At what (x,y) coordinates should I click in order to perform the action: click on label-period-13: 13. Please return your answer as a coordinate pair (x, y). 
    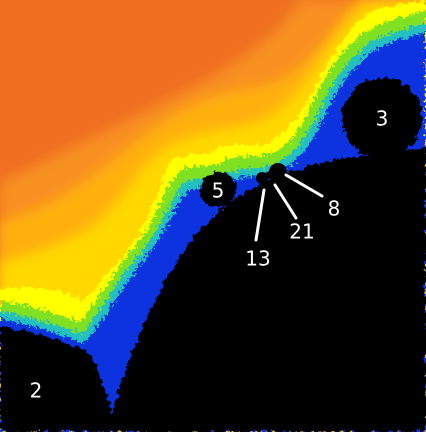
    Looking at the image, I should click on (257, 259).